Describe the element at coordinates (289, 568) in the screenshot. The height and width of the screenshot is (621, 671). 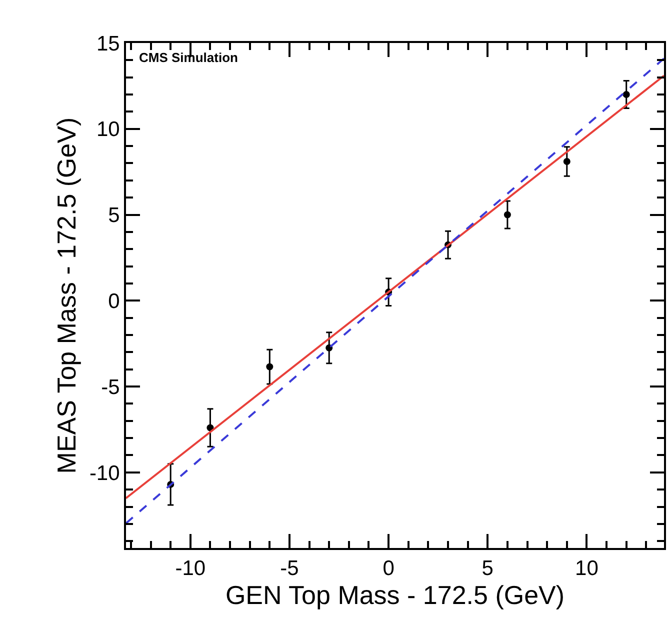
I see `x-tick-label: -5` at that location.